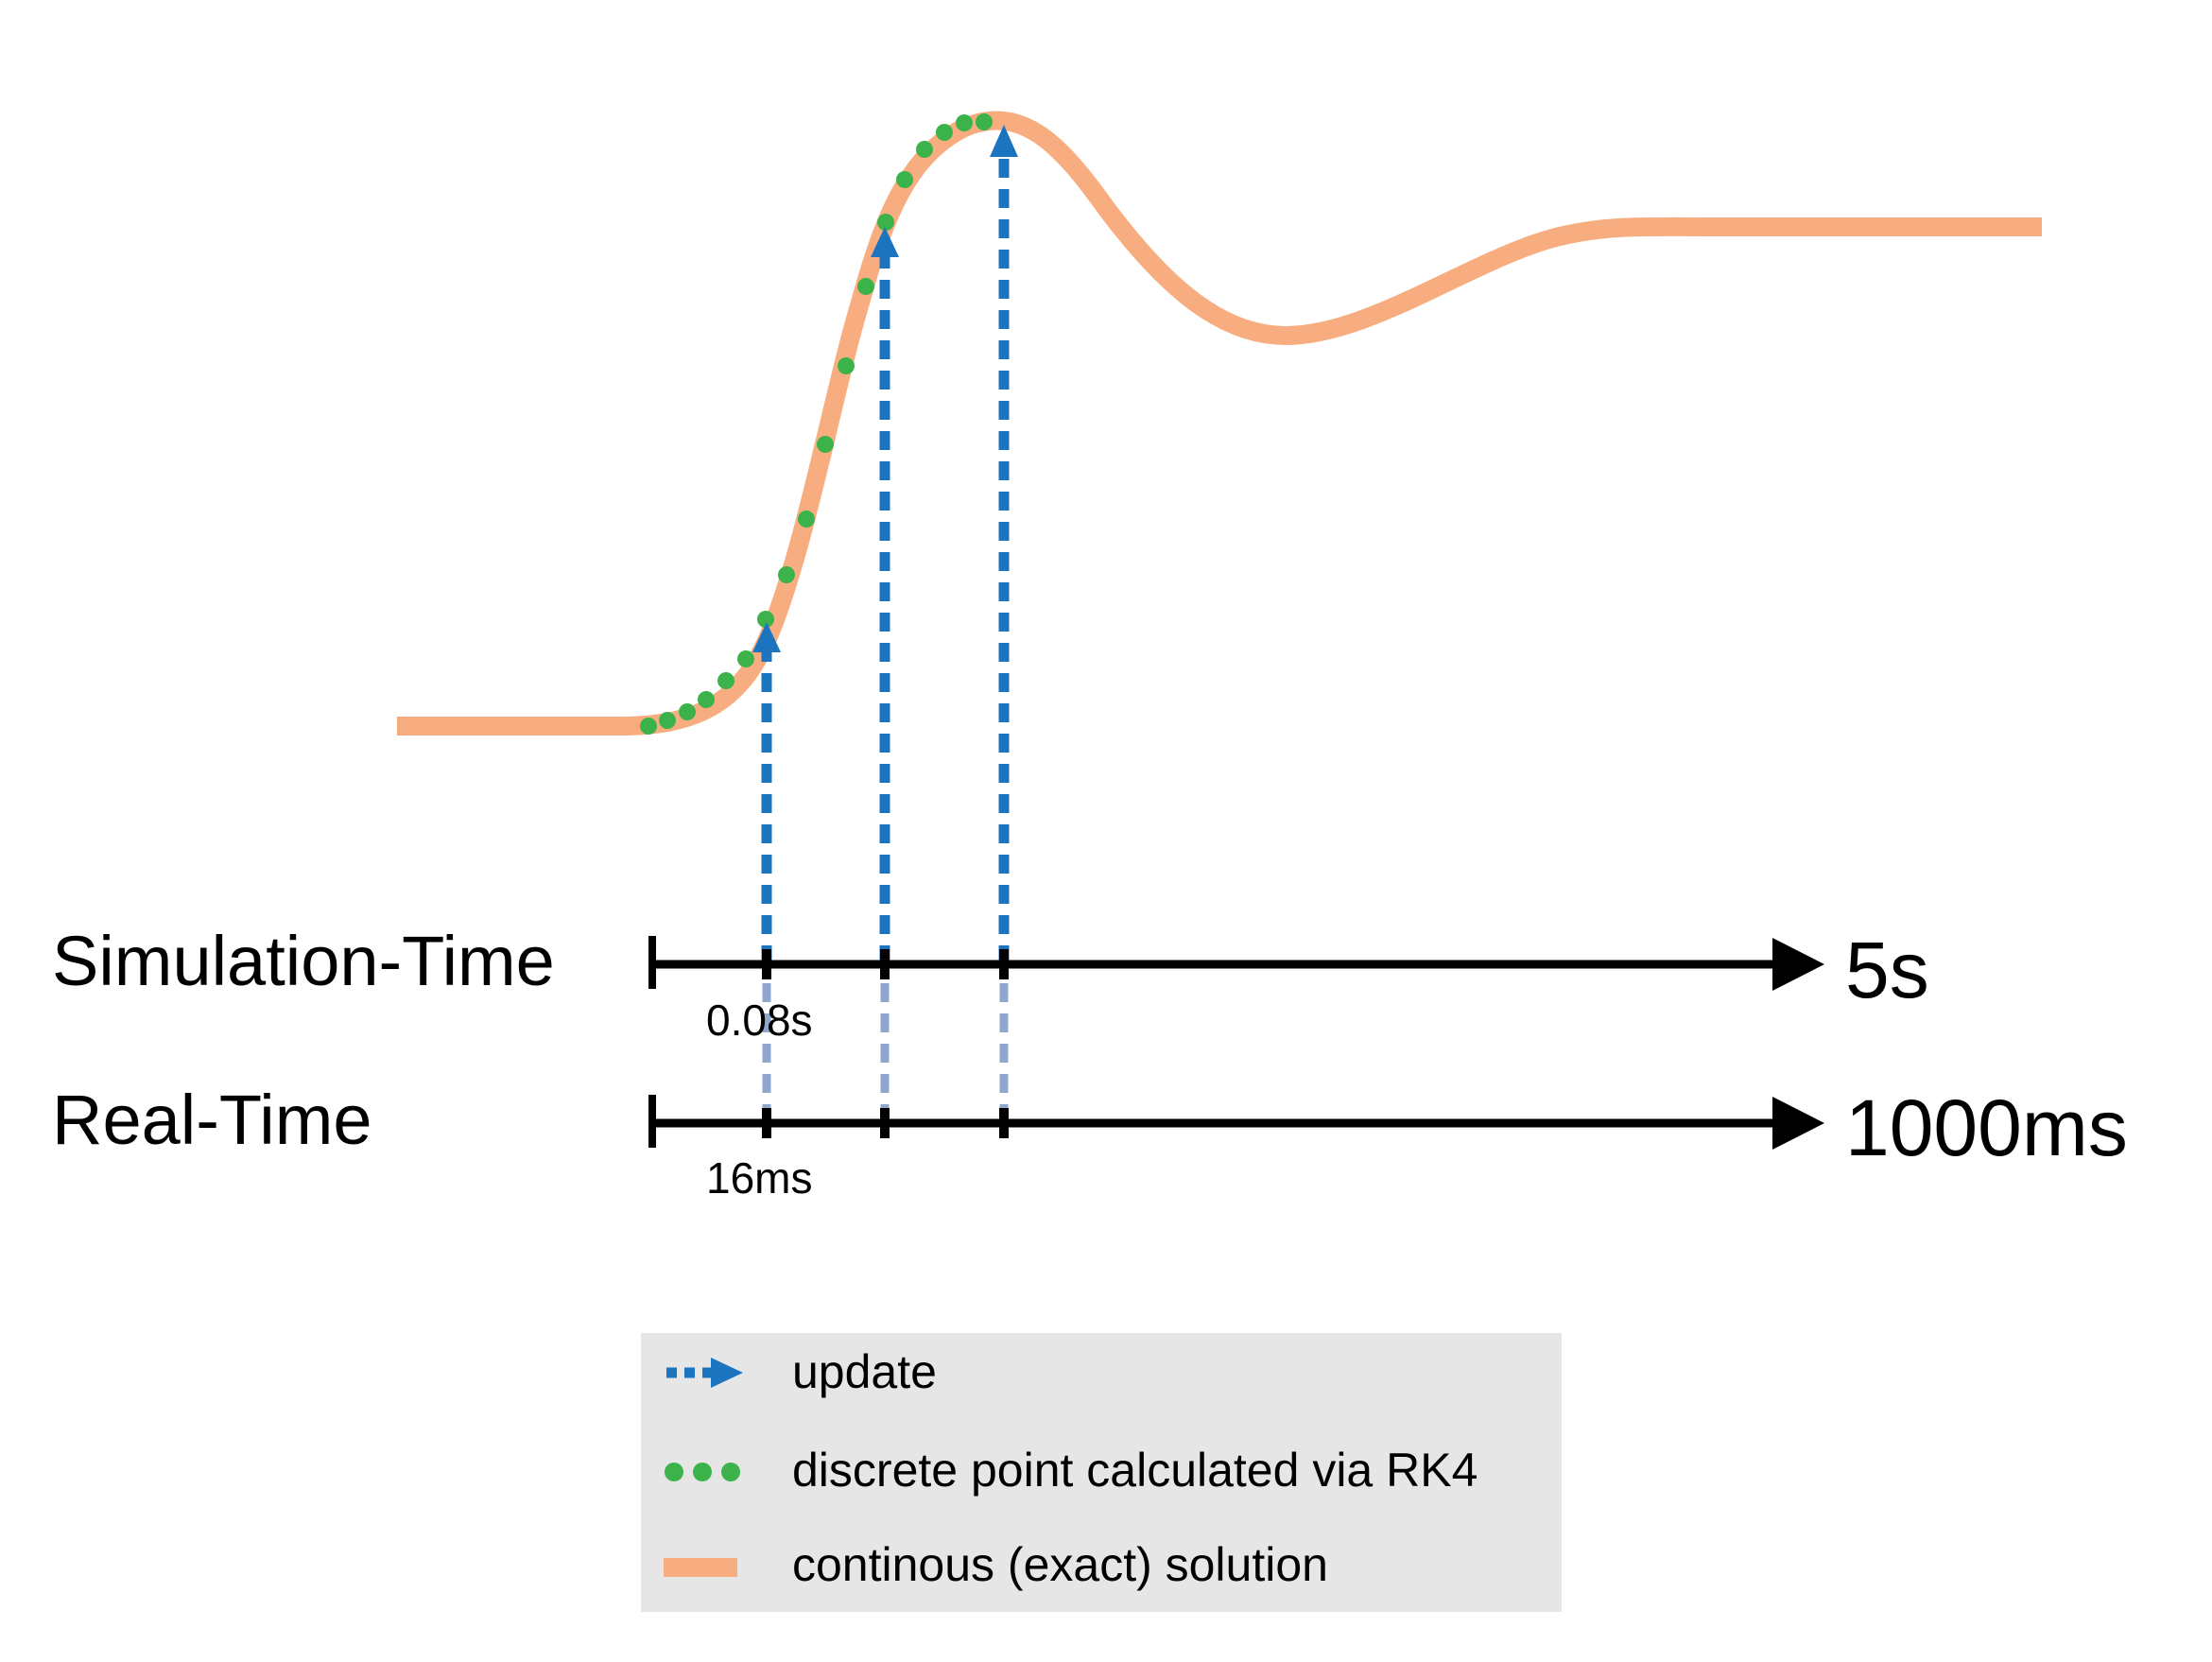  Describe the element at coordinates (303, 961) in the screenshot. I see `simulation-axis-label: Simulation-Time` at that location.